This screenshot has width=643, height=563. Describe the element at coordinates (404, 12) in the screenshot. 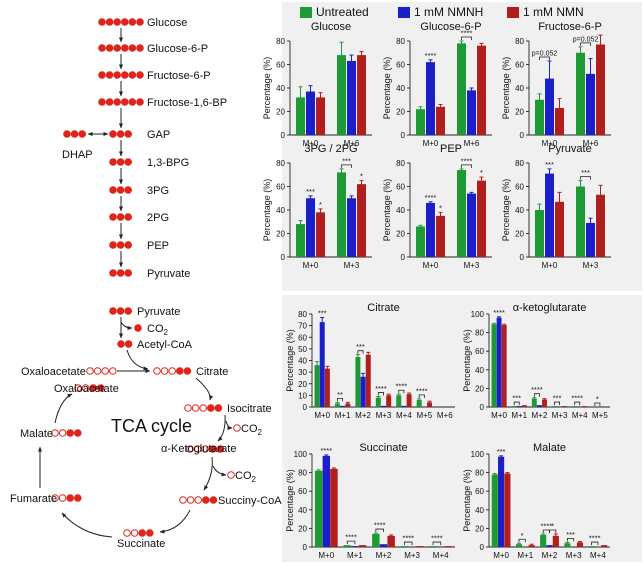

I see `legend-swatch-nmnh` at that location.